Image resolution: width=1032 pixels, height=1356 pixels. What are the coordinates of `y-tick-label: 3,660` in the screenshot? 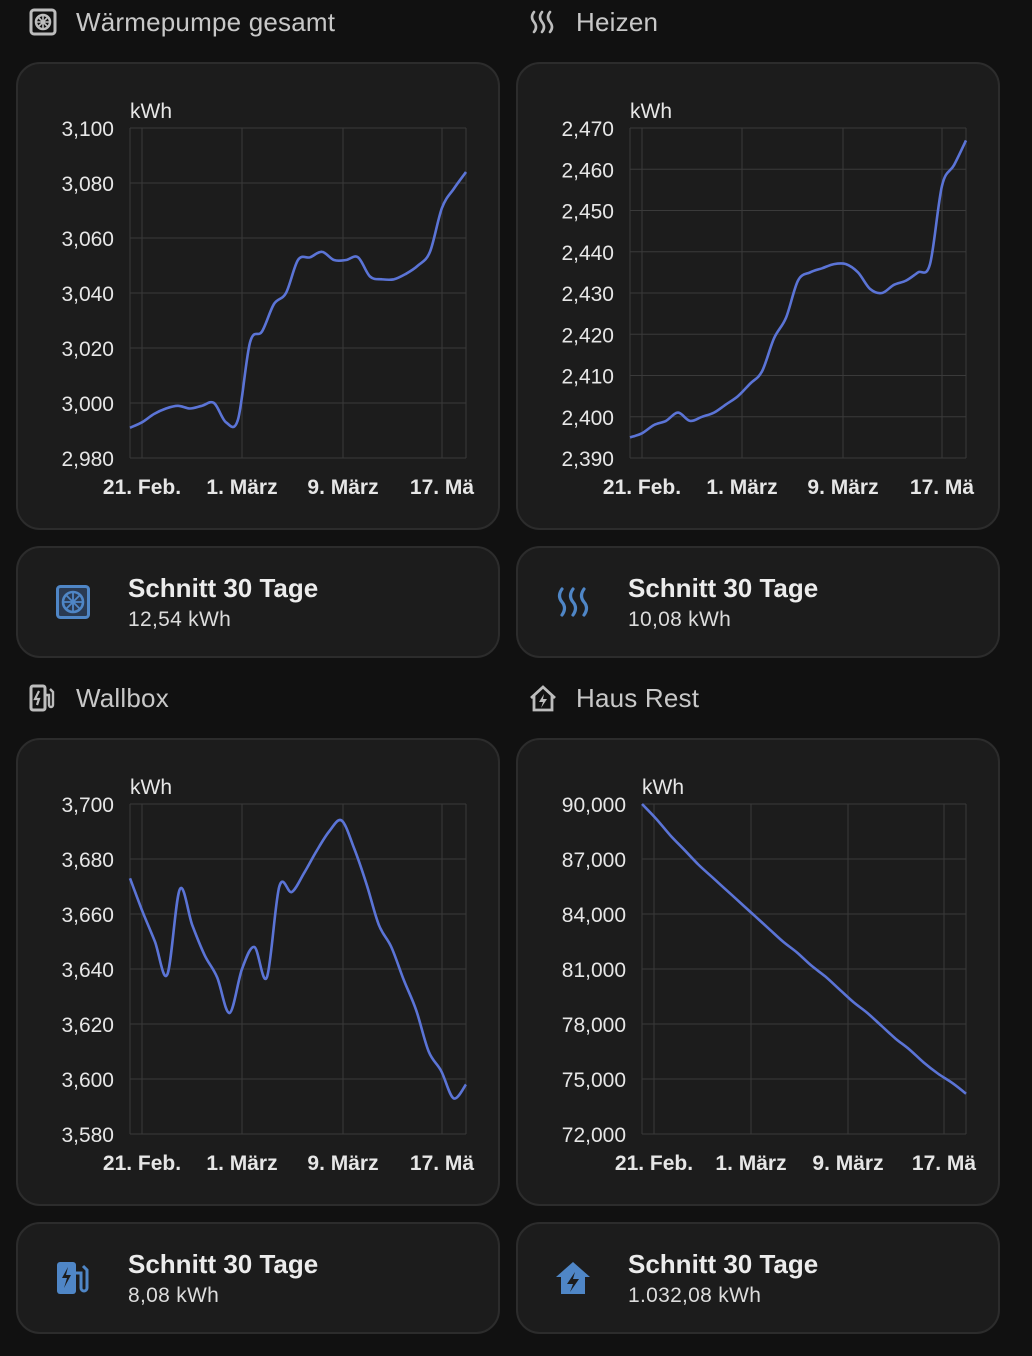 It's located at (87, 915).